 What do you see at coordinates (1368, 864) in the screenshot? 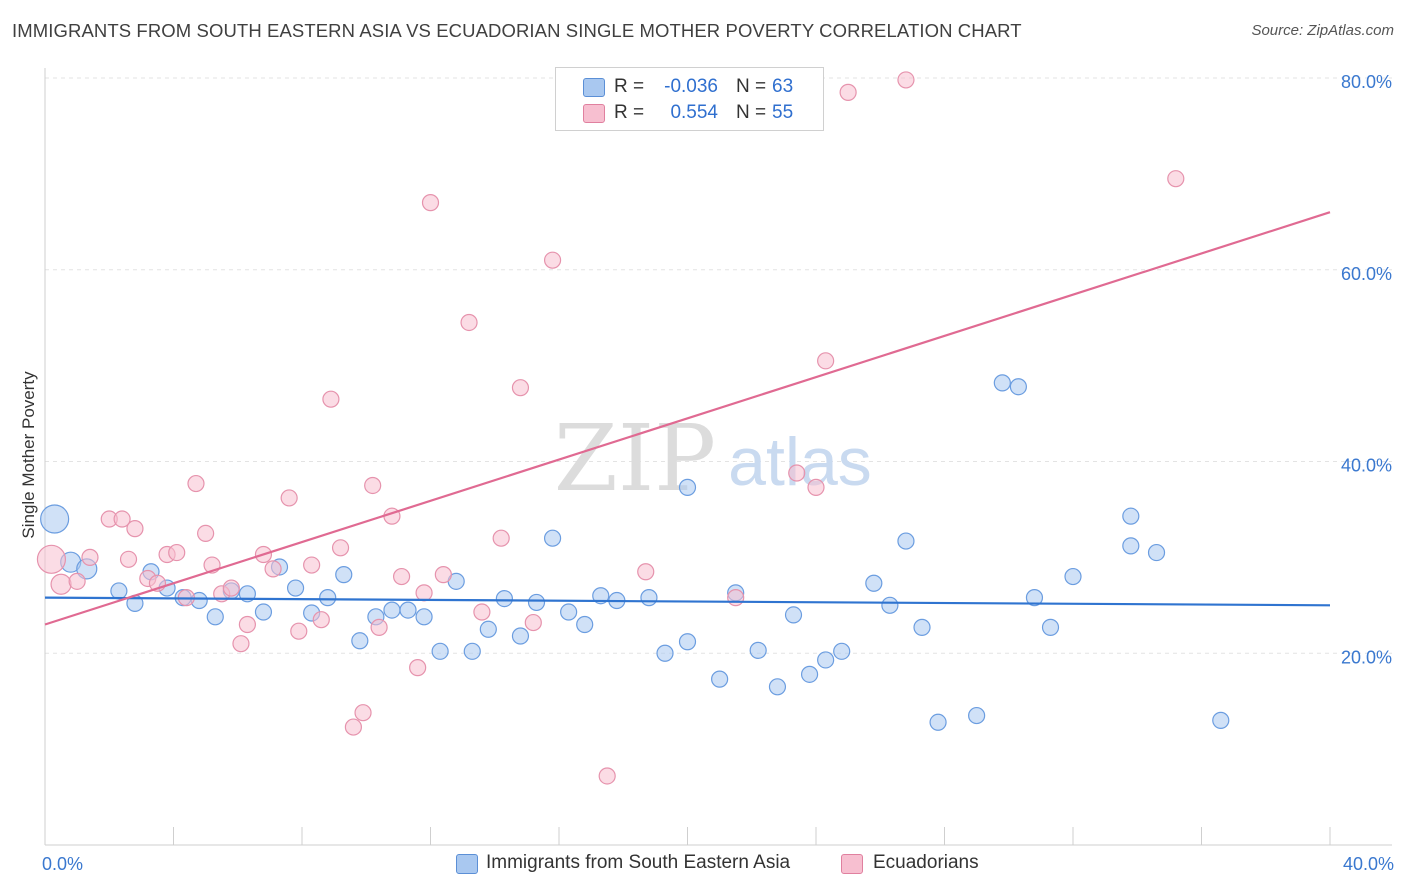
I see `x-tick-label: 40.0%` at bounding box center [1368, 864].